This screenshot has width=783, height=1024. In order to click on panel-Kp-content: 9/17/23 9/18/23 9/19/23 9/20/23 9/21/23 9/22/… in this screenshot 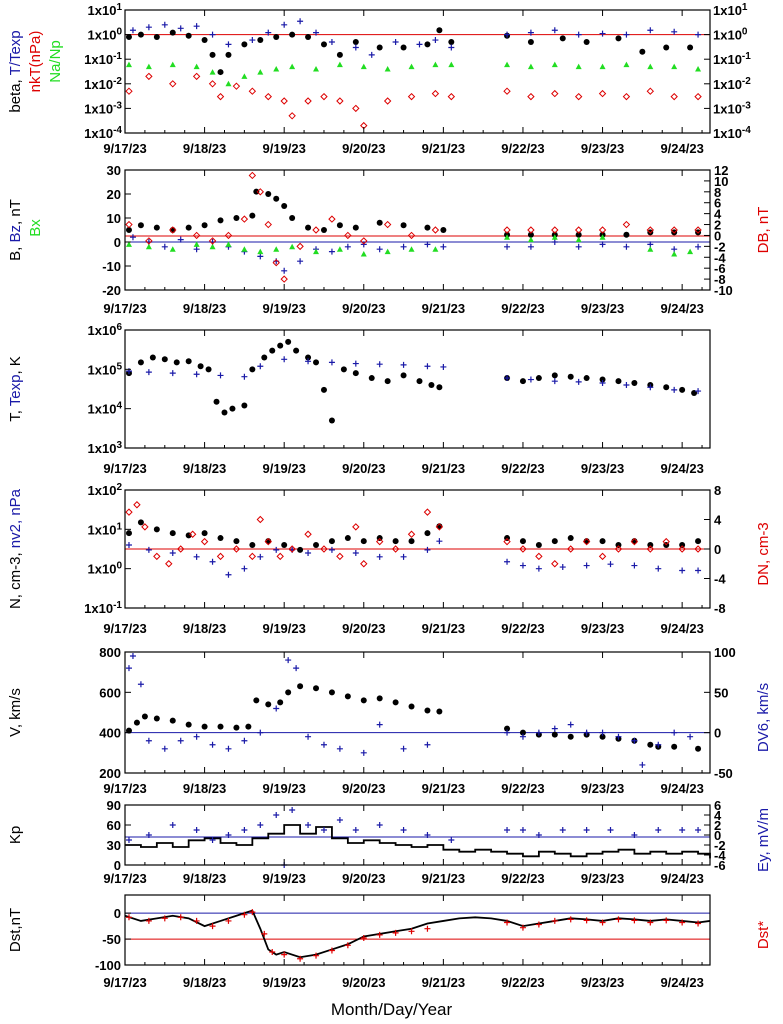, I will do `click(389, 843)`.